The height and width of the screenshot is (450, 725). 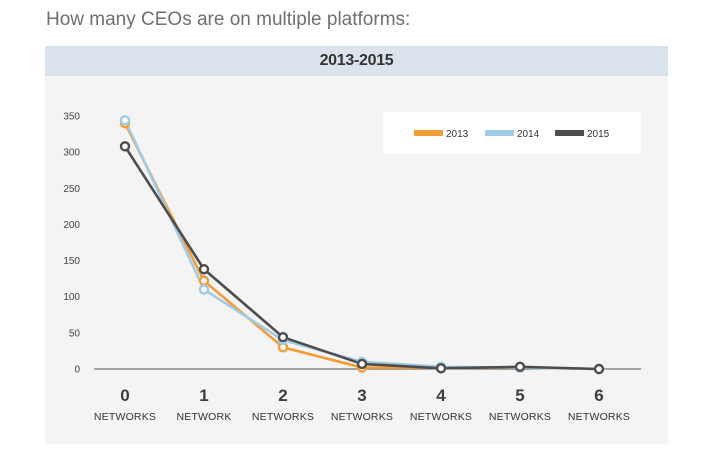 What do you see at coordinates (228, 19) in the screenshot?
I see `page-question: How many CEOs are on multiple platforms:` at bounding box center [228, 19].